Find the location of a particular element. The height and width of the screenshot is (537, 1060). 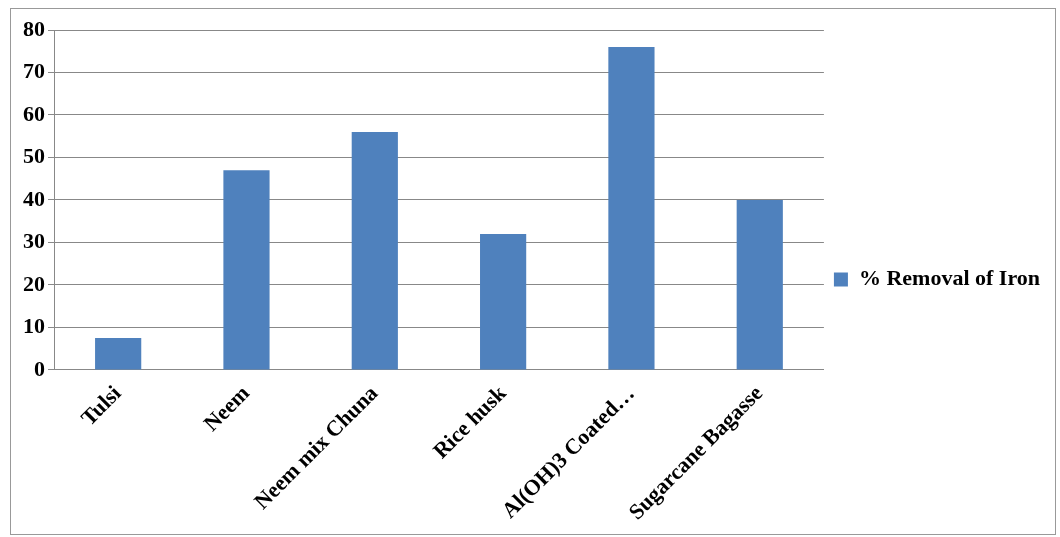

legend-label: % Removal of Iron is located at coordinates (949, 278).